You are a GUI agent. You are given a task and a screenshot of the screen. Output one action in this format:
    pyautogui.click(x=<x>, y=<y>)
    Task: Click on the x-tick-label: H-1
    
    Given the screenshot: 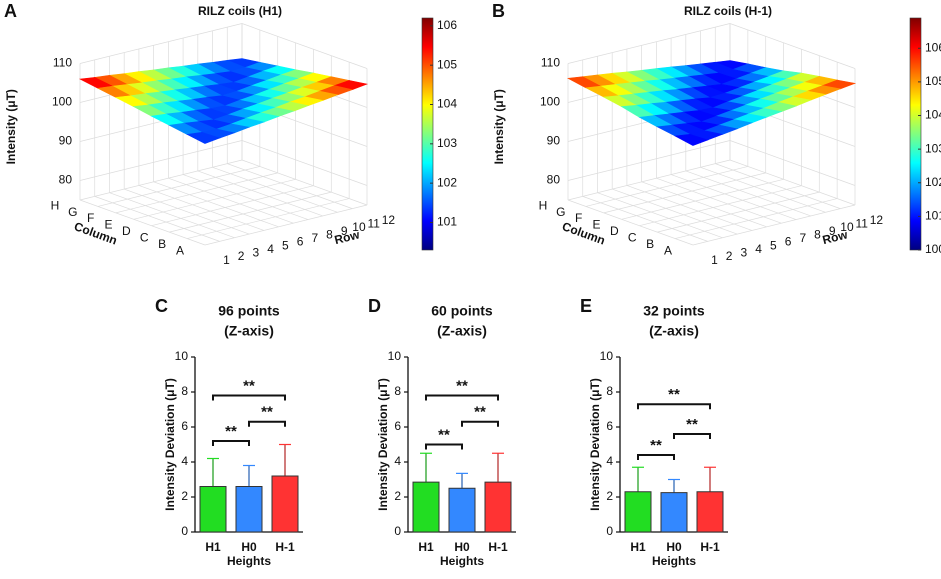 What is the action you would take?
    pyautogui.click(x=710, y=547)
    